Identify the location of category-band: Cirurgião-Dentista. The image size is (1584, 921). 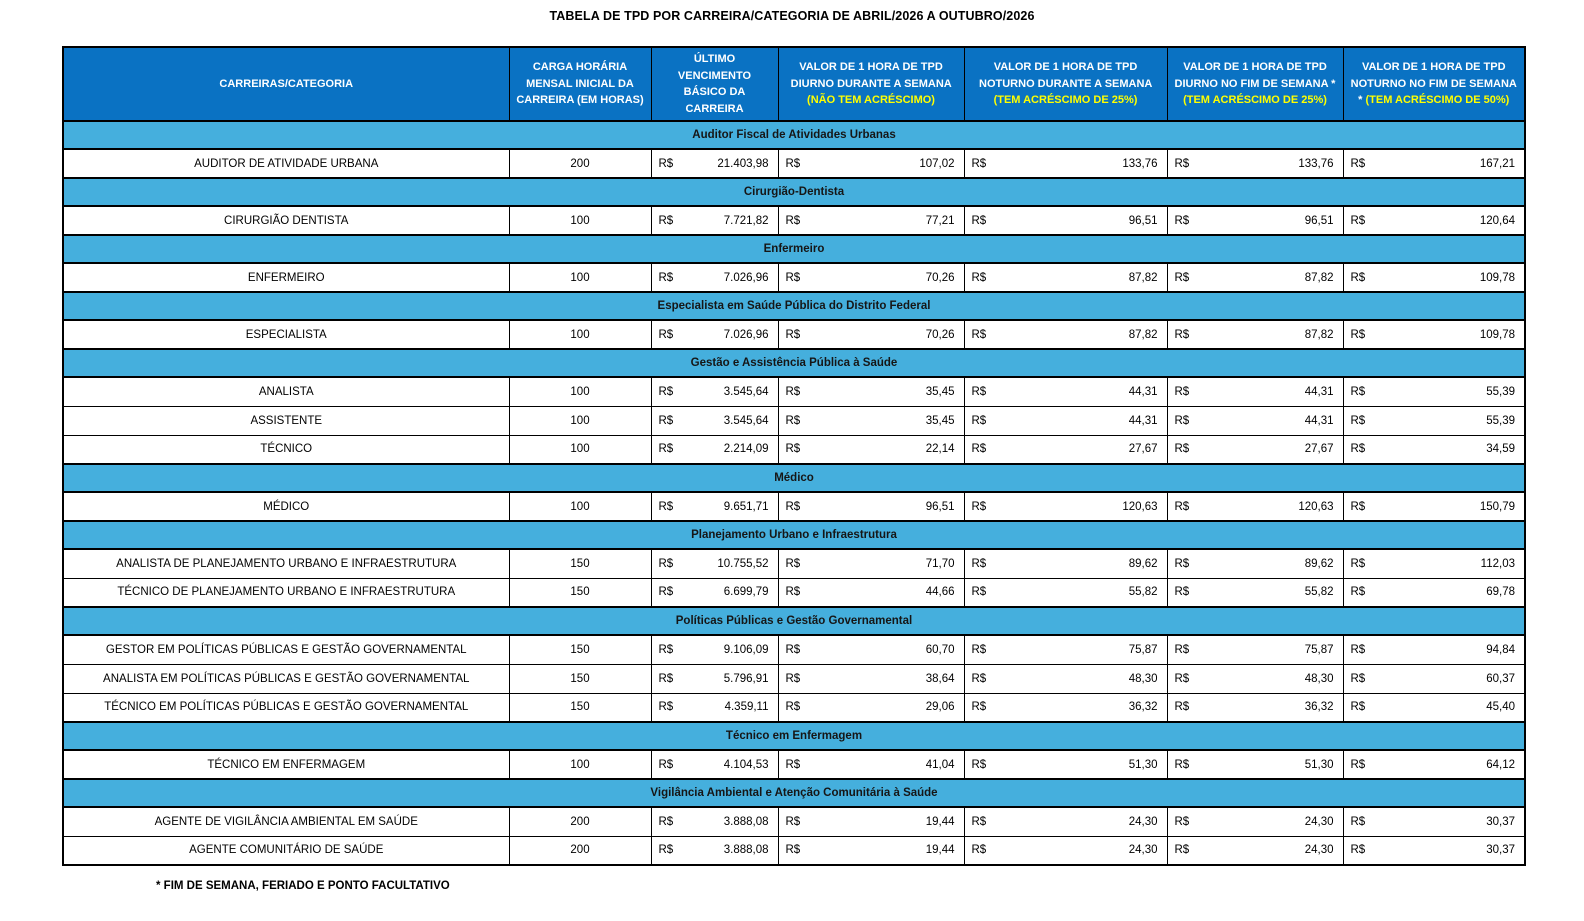
(794, 192).